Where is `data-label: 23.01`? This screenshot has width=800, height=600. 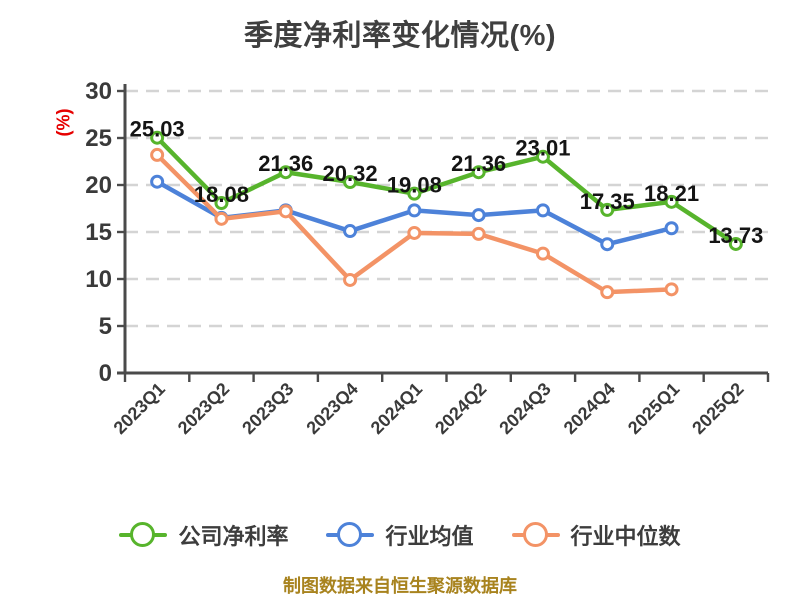
data-label: 23.01 is located at coordinates (542, 148).